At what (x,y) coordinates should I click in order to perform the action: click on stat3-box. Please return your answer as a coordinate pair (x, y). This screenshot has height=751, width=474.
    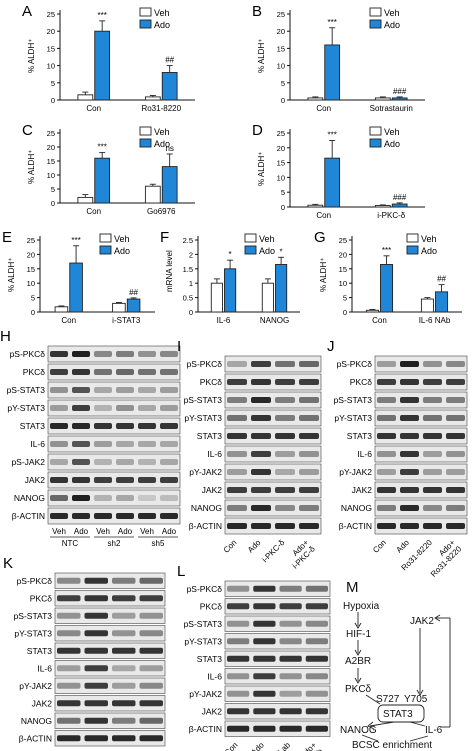
    Looking at the image, I should click on (401, 713).